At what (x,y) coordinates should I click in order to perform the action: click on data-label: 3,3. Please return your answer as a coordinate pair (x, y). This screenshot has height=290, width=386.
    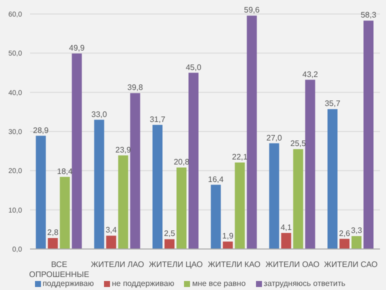
    Looking at the image, I should click on (356, 231).